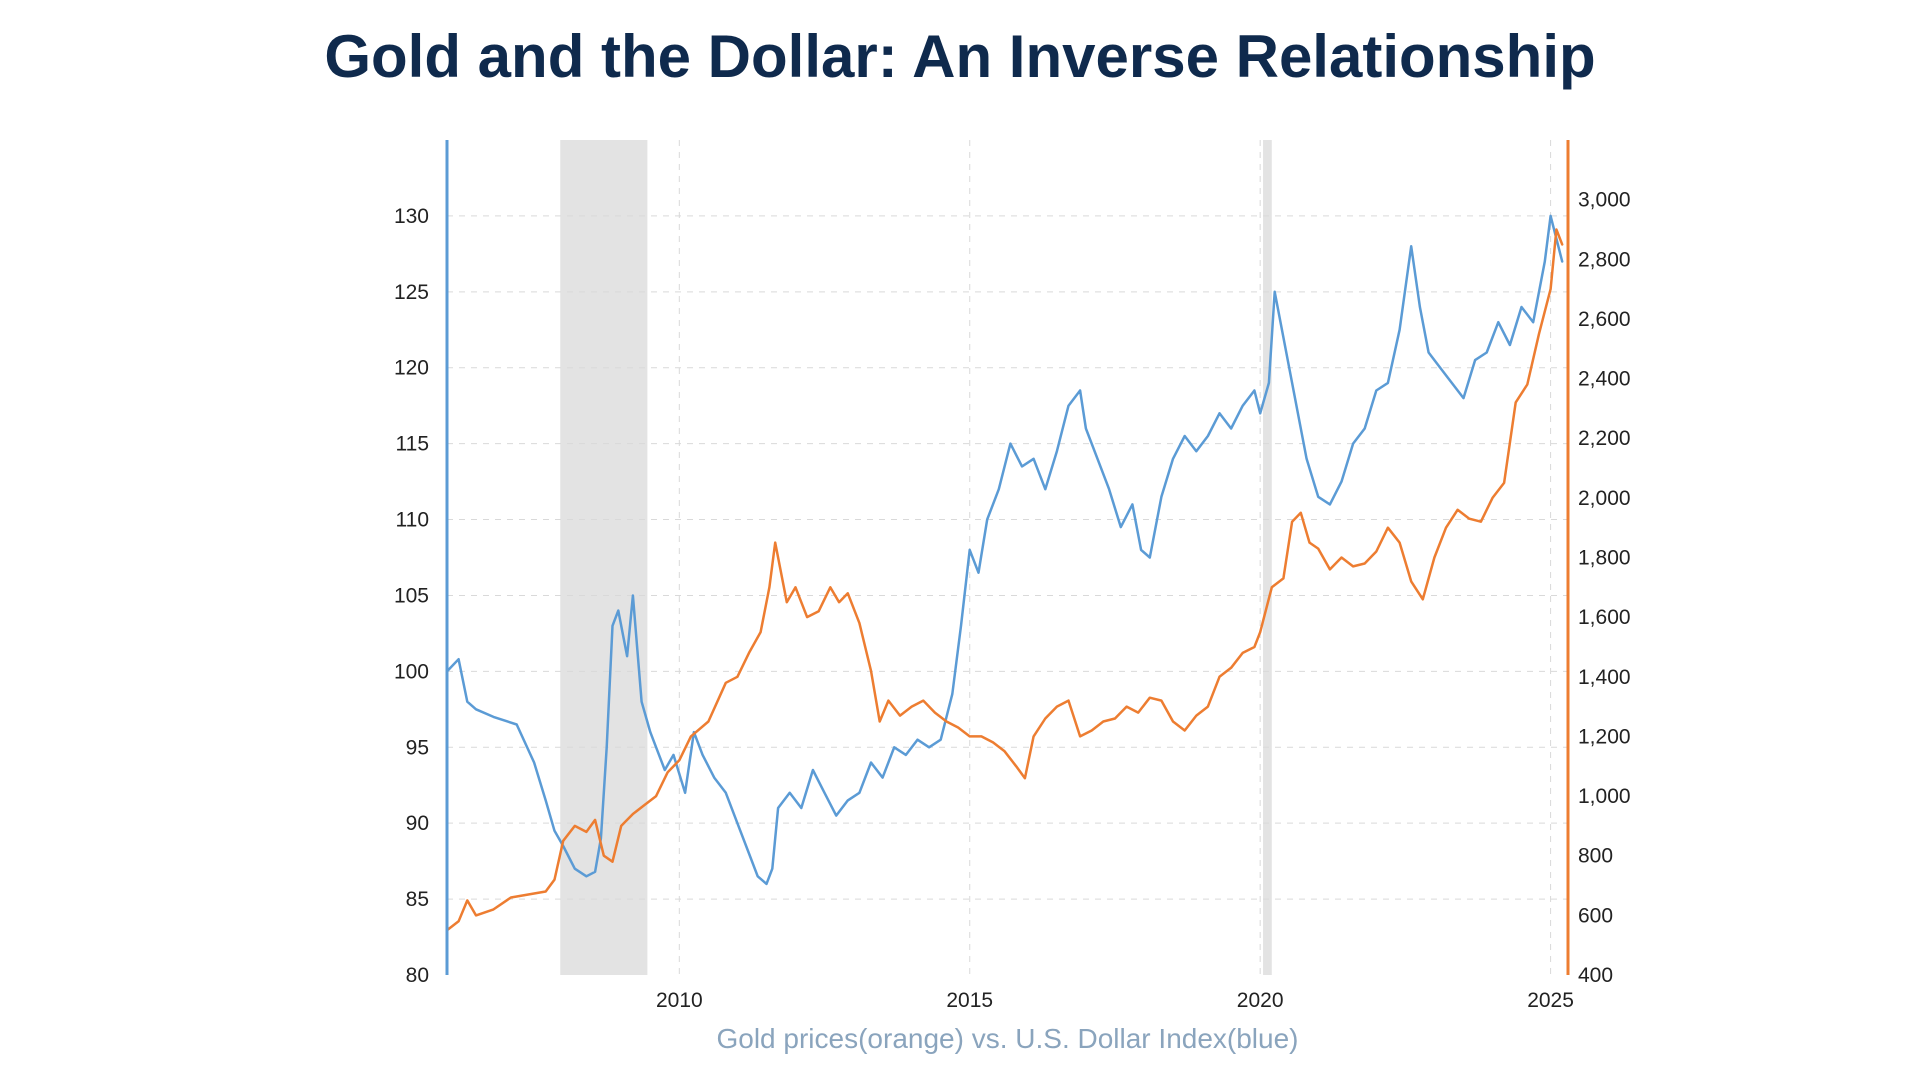 The height and width of the screenshot is (1080, 1920). Describe the element at coordinates (411, 595) in the screenshot. I see `left-tick-label: 105` at that location.